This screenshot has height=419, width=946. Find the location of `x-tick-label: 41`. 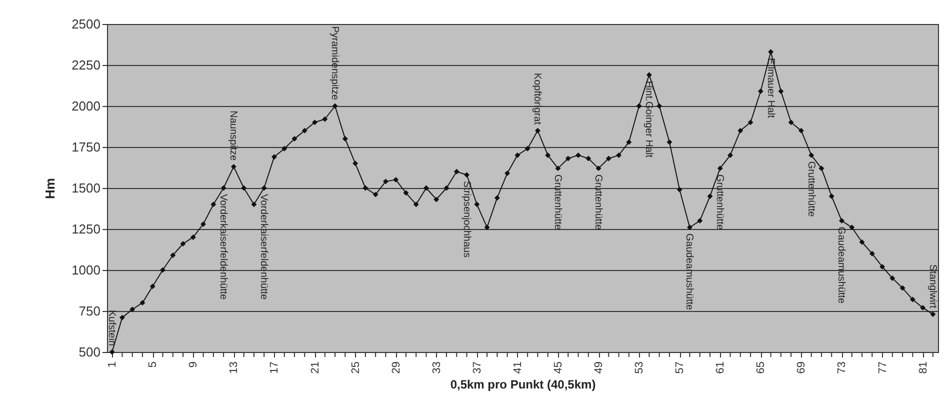

x-tick-label: 41 is located at coordinates (518, 368).